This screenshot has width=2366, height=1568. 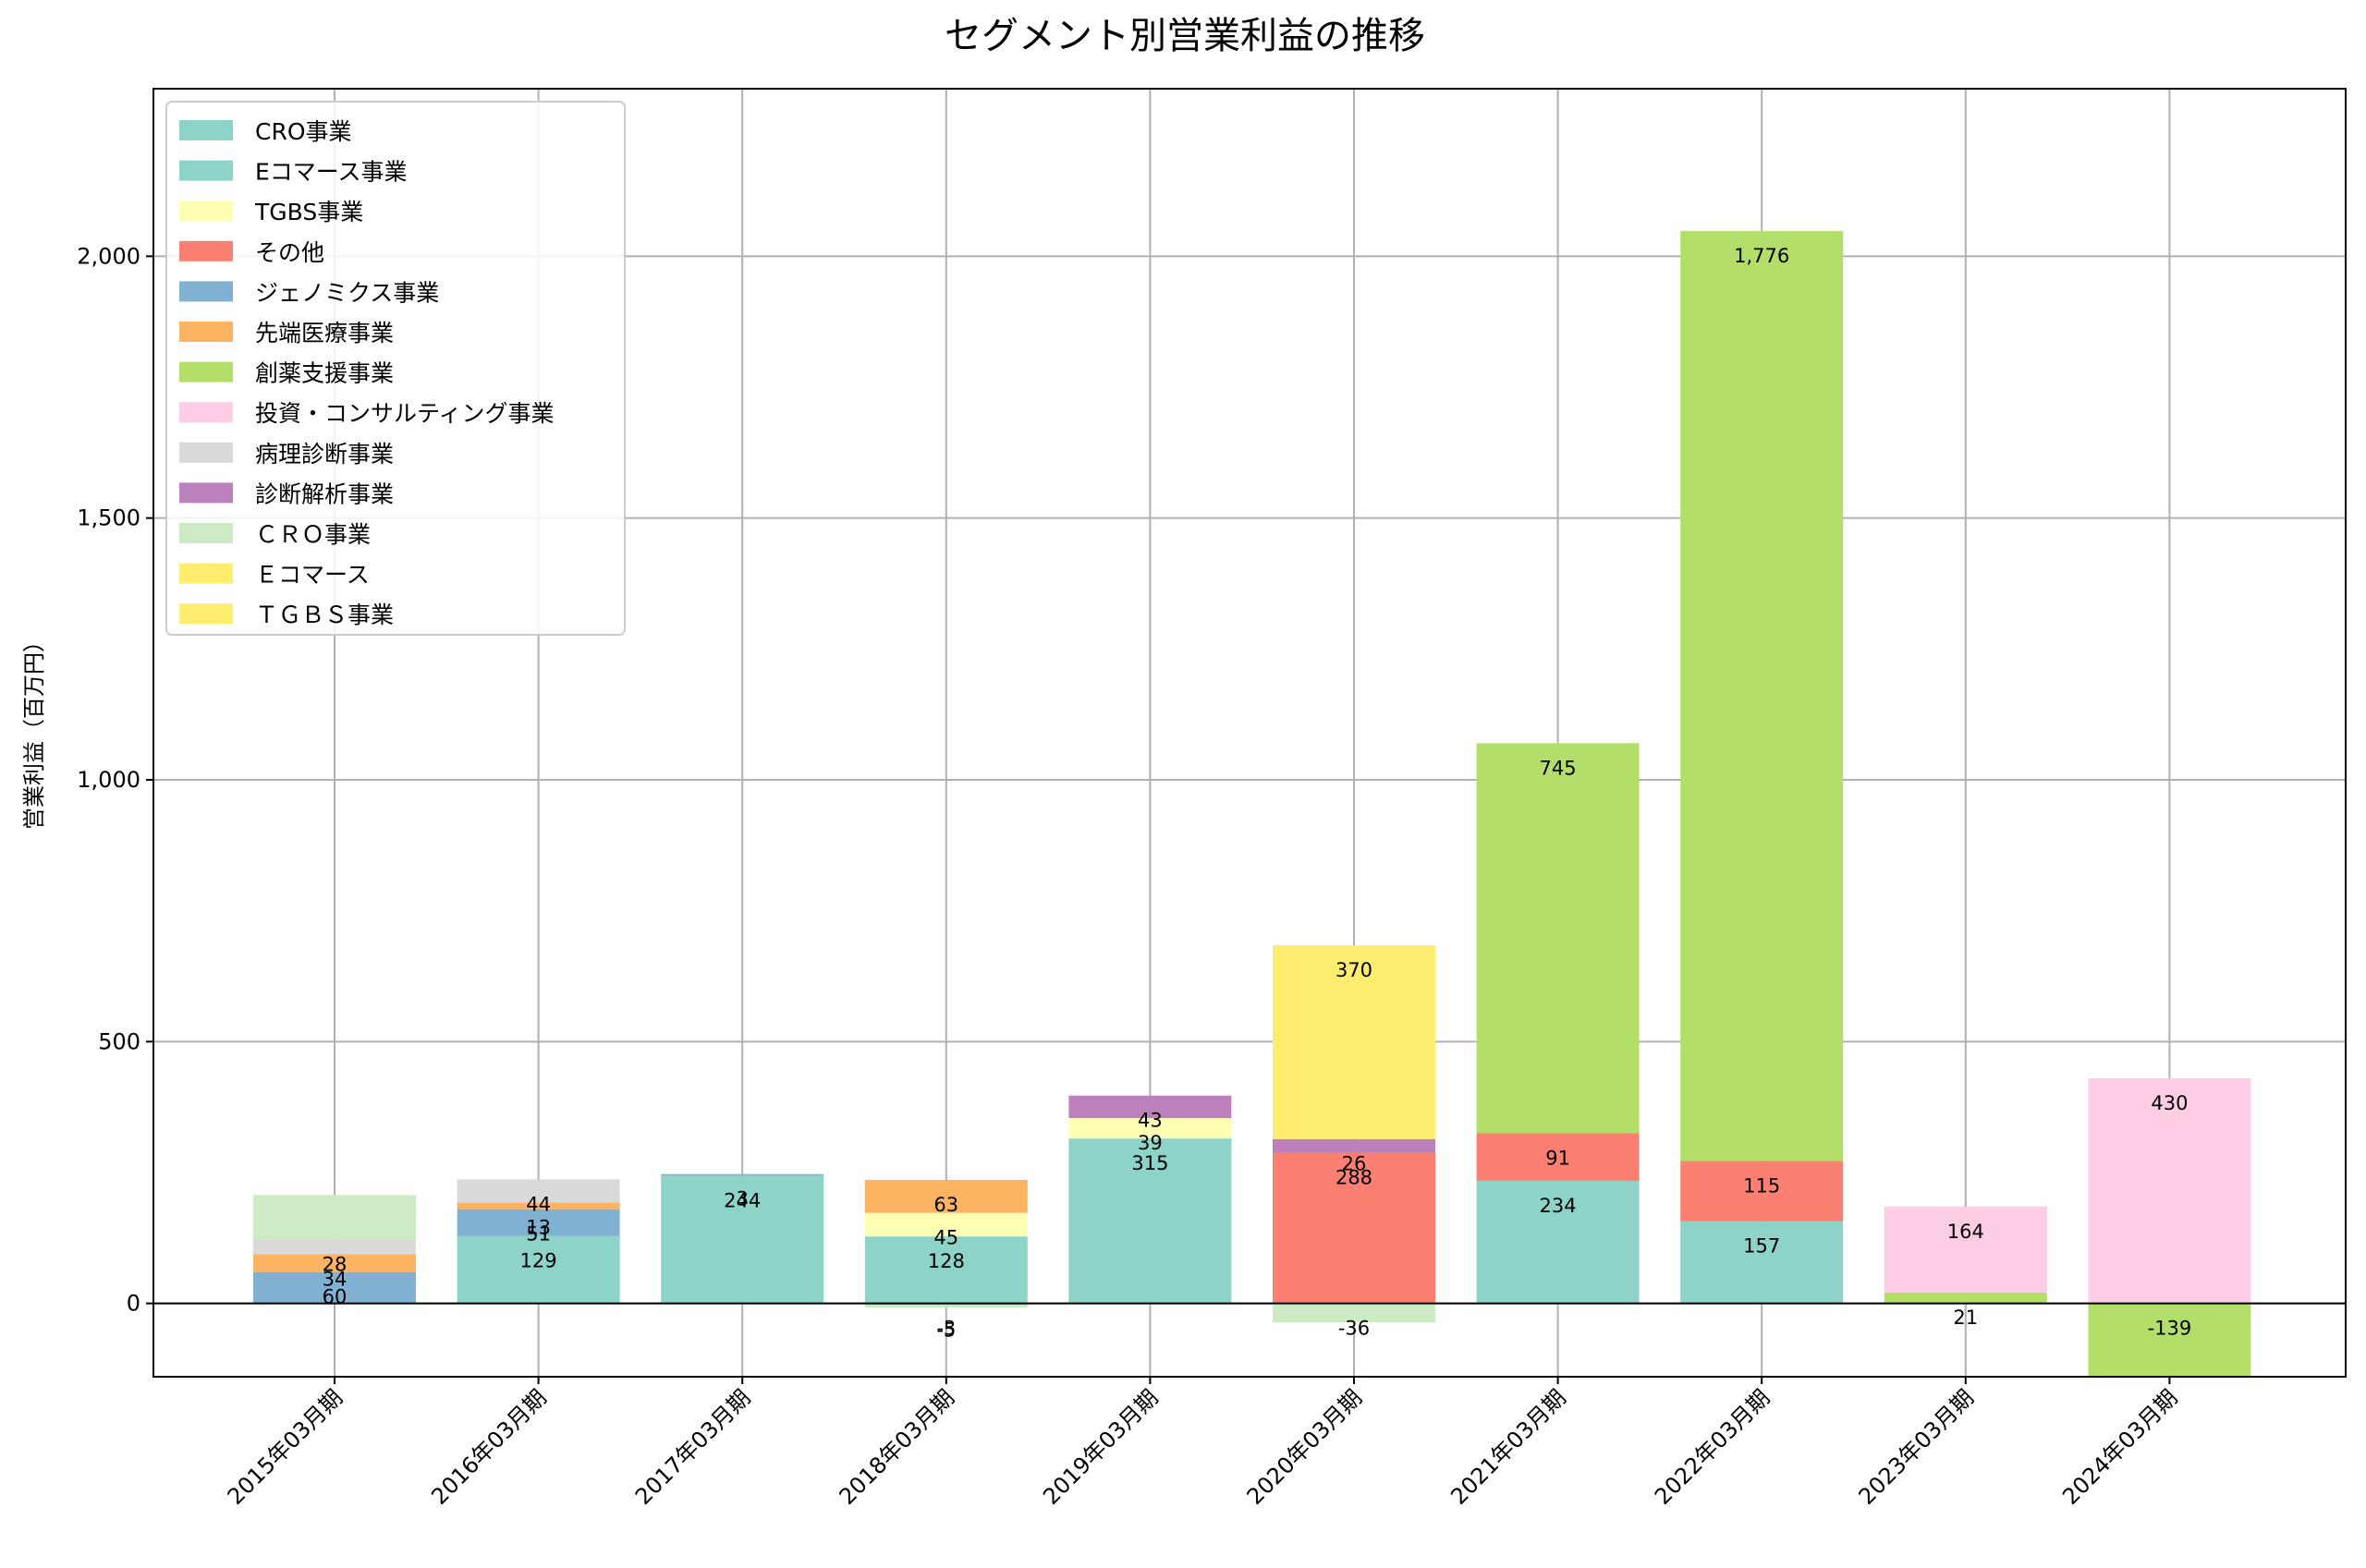 I want to click on y-tick-label: 1,000, so click(x=109, y=780).